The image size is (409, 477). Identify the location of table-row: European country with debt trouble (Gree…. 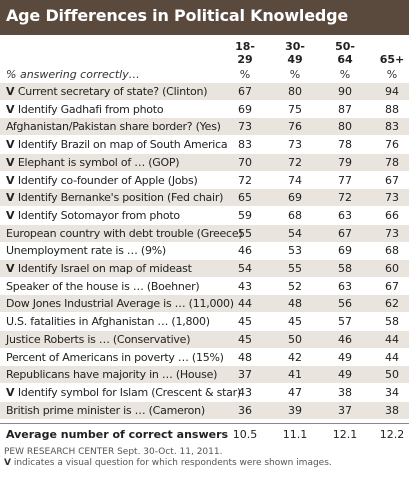
(204, 233).